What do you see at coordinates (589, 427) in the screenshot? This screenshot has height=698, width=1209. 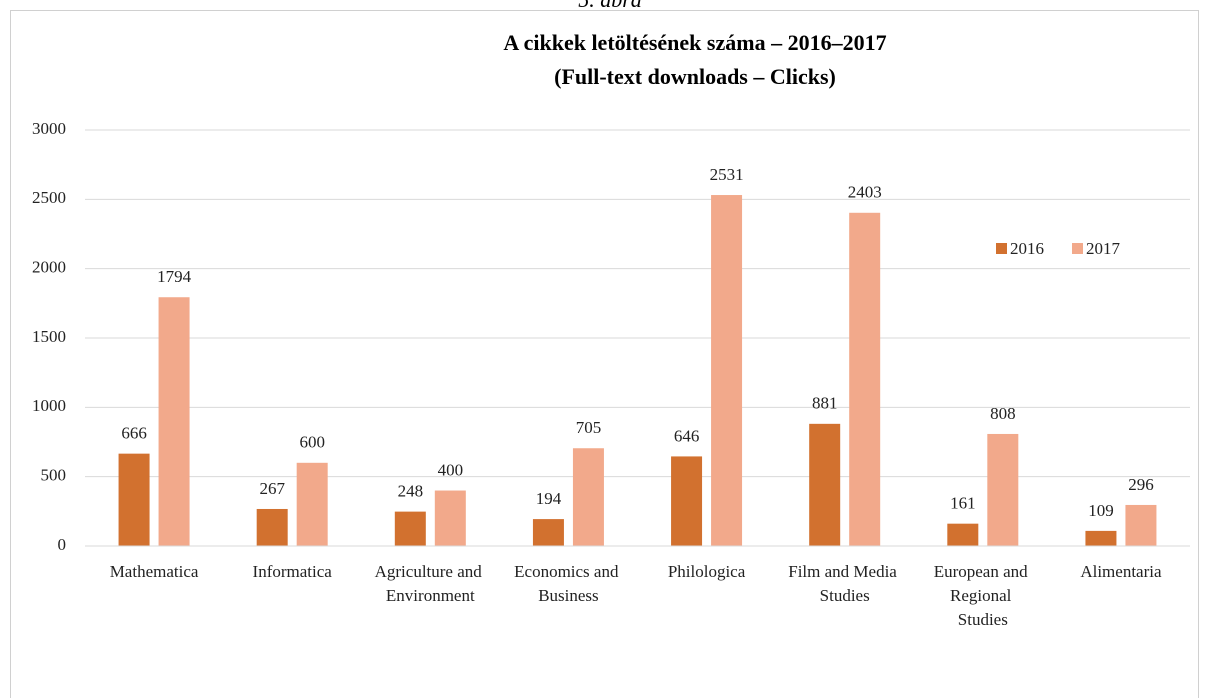 I see `value-label: 705` at bounding box center [589, 427].